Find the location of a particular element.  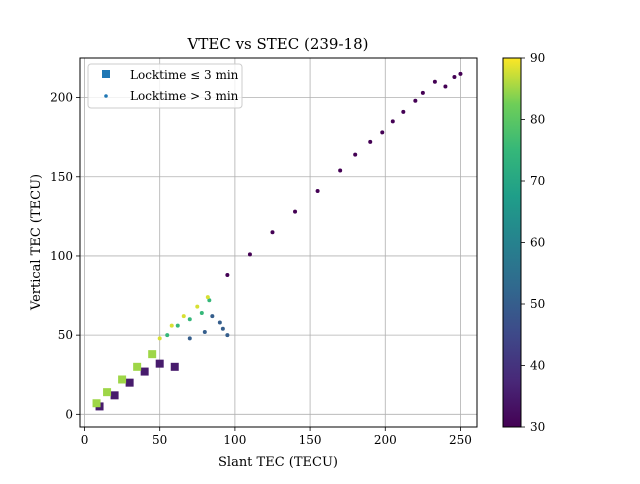

x-tick-label: 100 is located at coordinates (234, 440).